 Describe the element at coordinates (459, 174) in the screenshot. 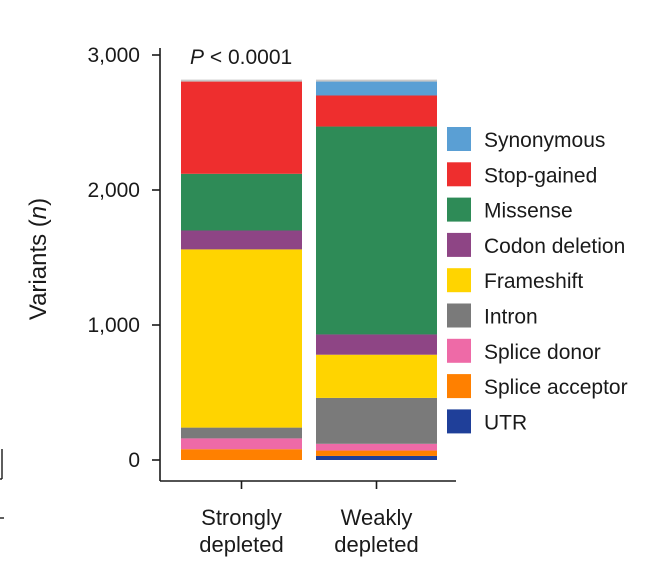

I see `legend-swatch-stop-gained` at that location.